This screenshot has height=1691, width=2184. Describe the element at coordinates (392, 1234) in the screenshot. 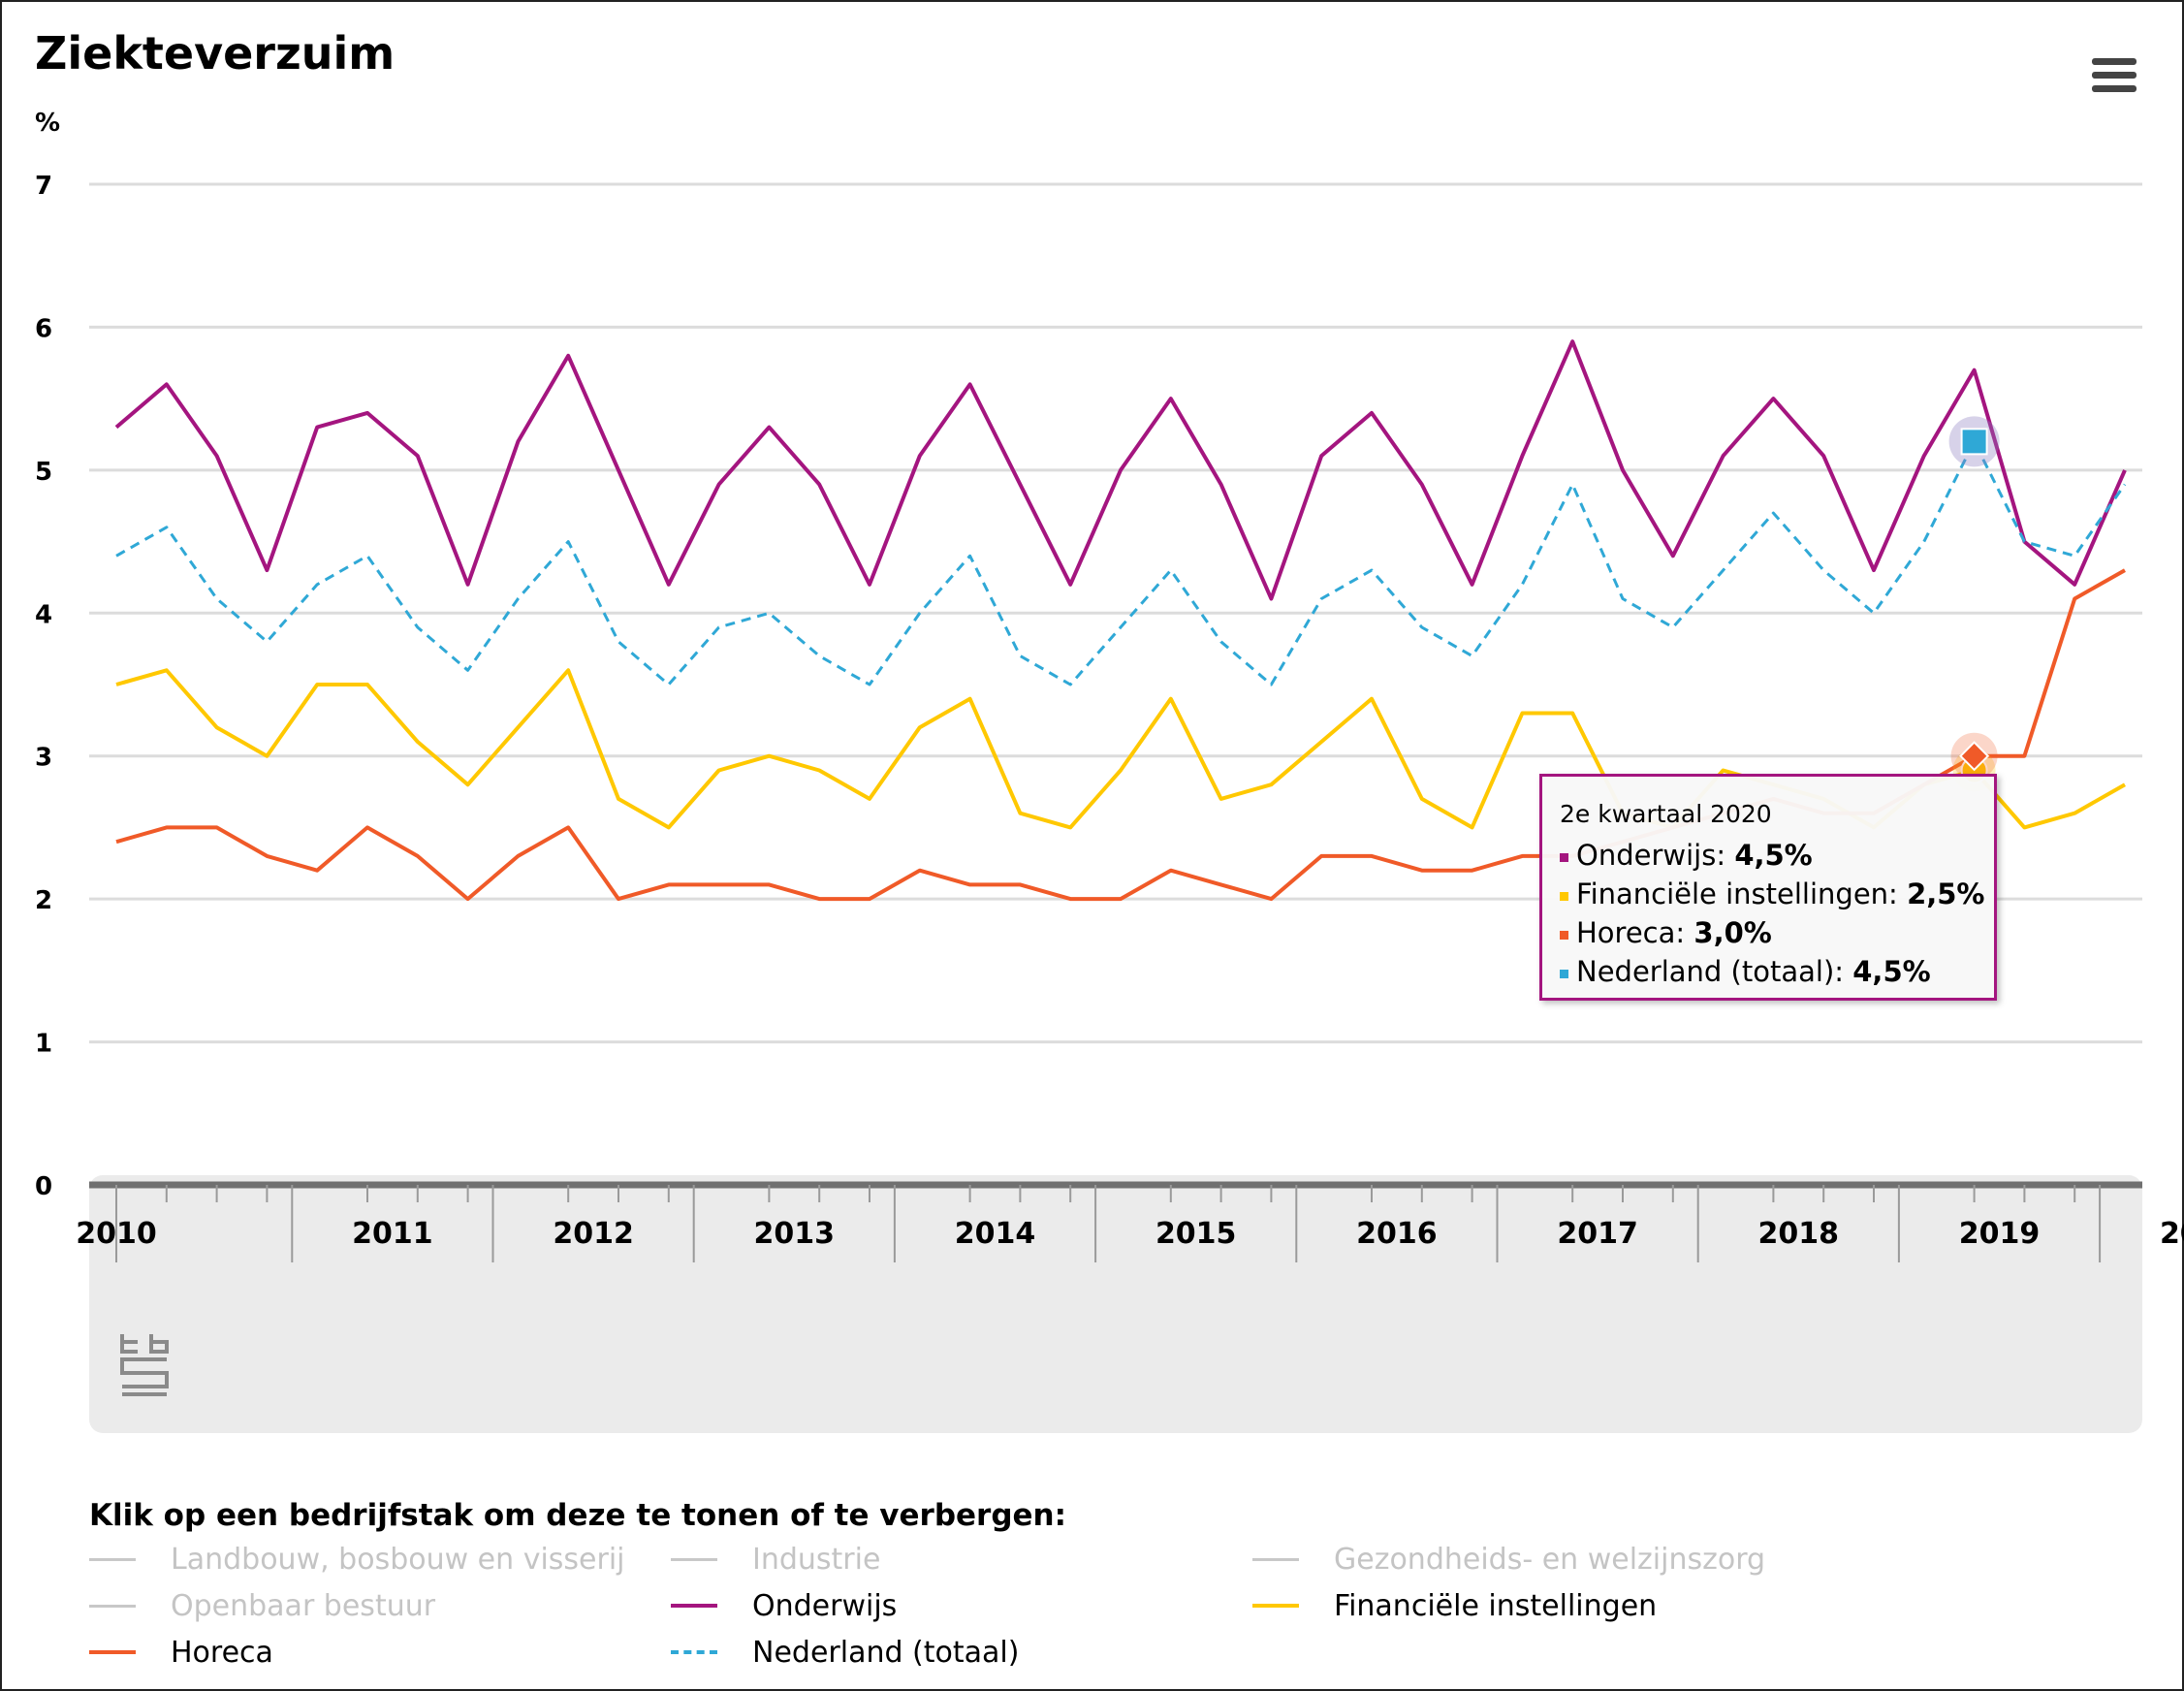

I see `x-tick-label: 2011` at that location.